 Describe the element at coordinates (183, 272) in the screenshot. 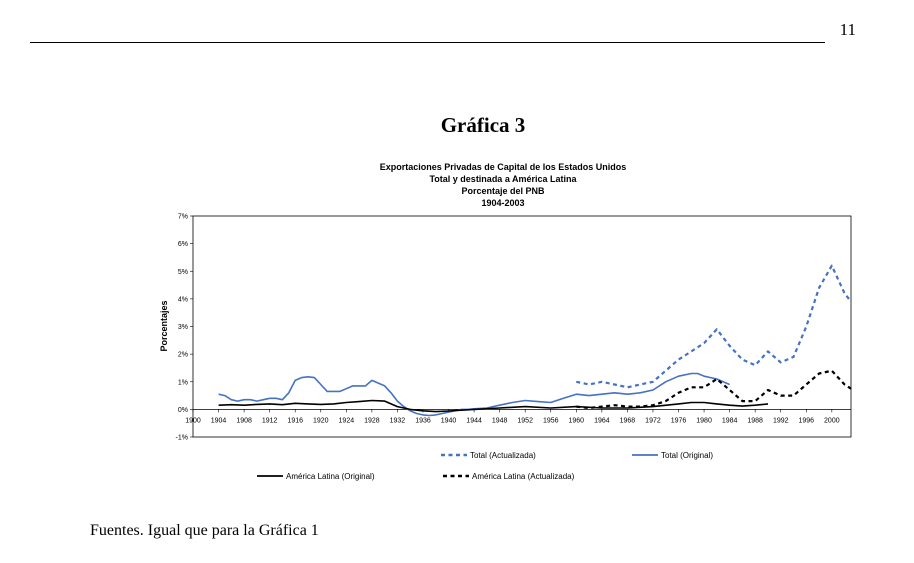

I see `y-tick-label: 5%` at that location.